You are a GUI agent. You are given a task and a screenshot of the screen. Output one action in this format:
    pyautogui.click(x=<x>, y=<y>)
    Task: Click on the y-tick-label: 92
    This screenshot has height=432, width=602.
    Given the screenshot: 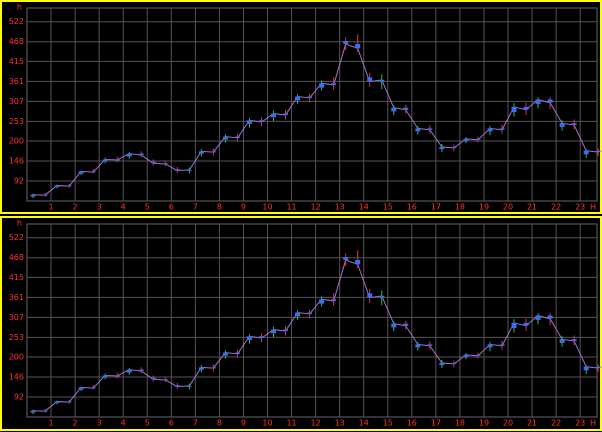 What is the action you would take?
    pyautogui.click(x=19, y=180)
    